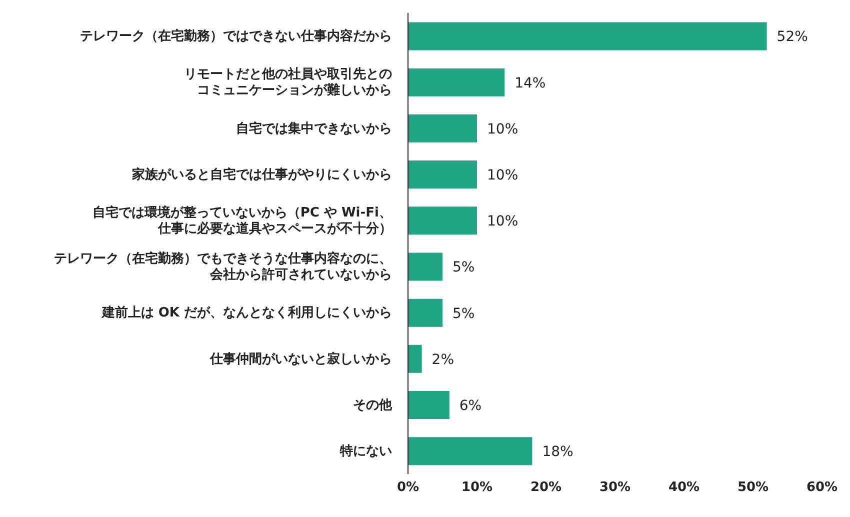 The height and width of the screenshot is (517, 850). What do you see at coordinates (261, 174) in the screenshot?
I see `y-tick-label: 家族がいると自宅では仕事がやりにくいから` at bounding box center [261, 174].